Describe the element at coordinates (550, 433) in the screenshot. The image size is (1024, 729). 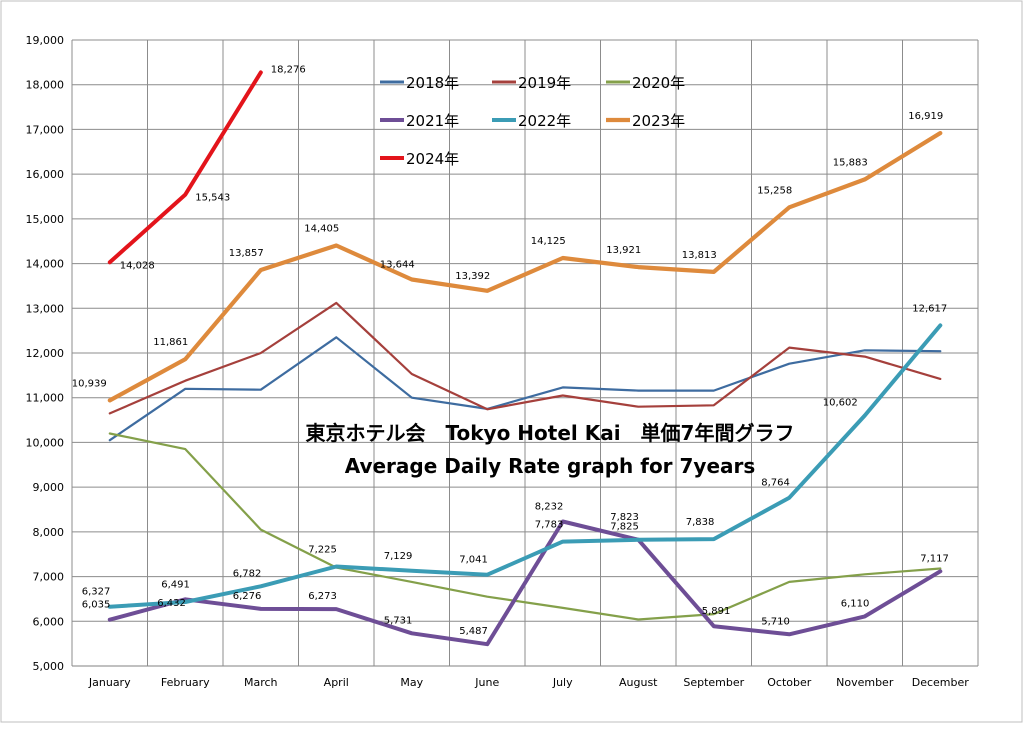
I see `chart-title: 東京ホテル会 Tokyo Hotel Kai 単価7年間グラフ` at that location.